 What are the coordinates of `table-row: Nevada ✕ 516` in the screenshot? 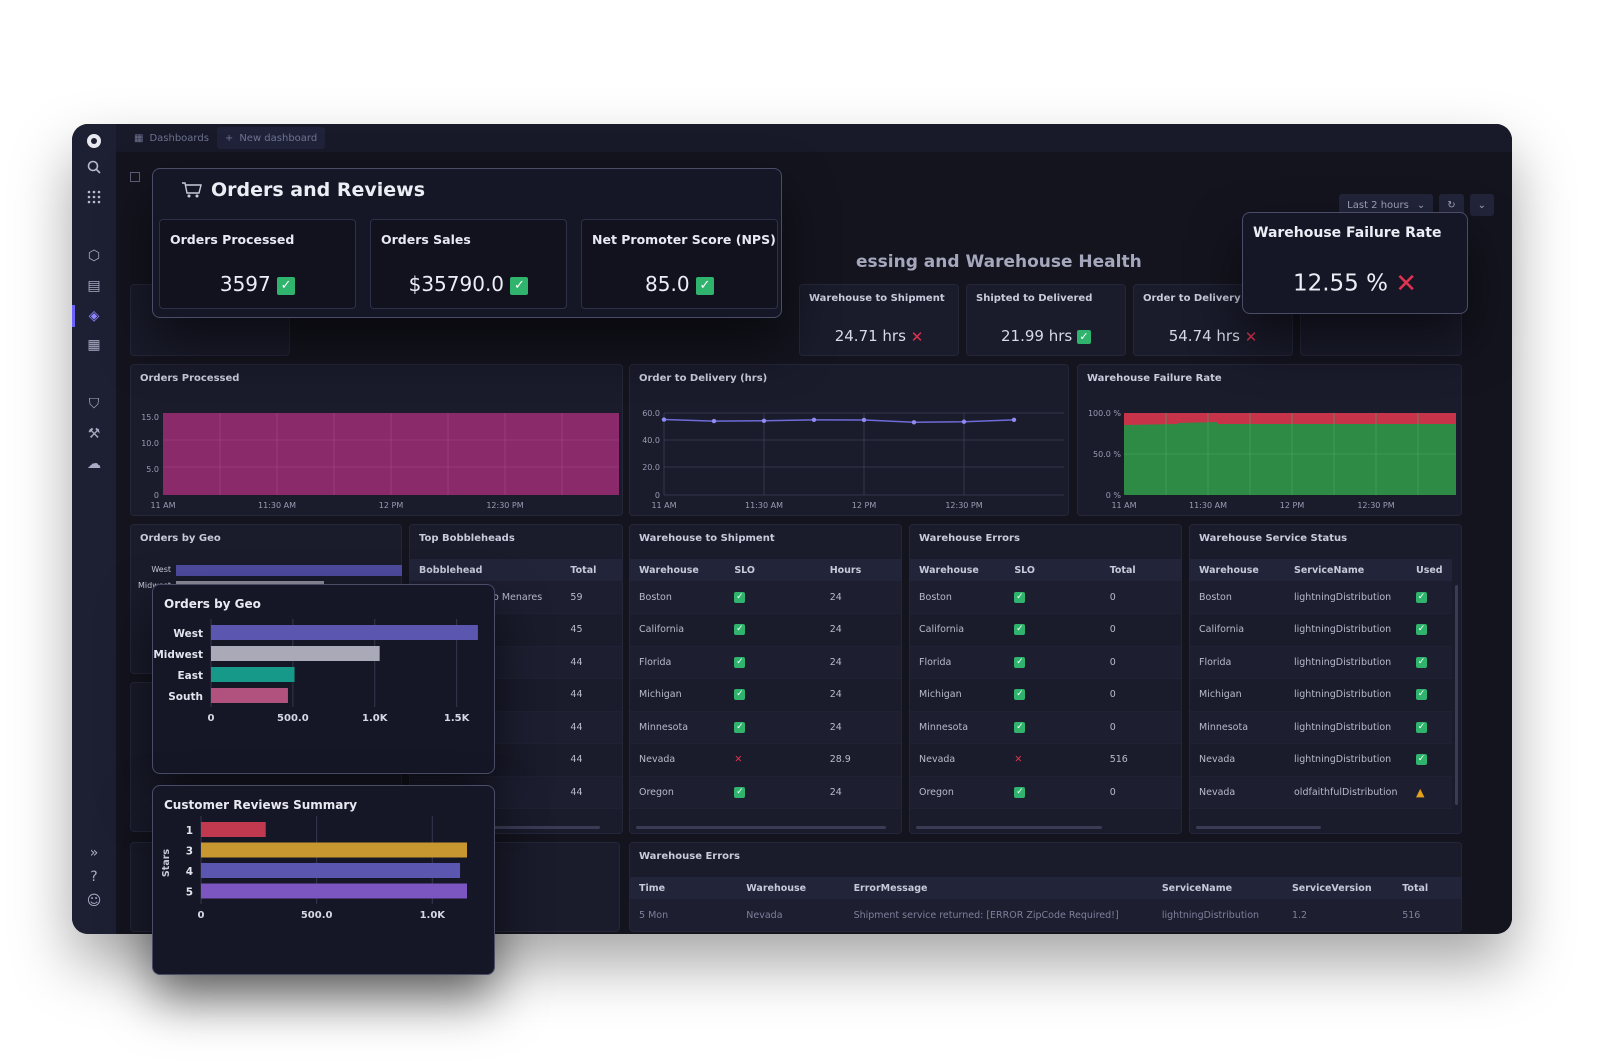 It's located at (1045, 760).